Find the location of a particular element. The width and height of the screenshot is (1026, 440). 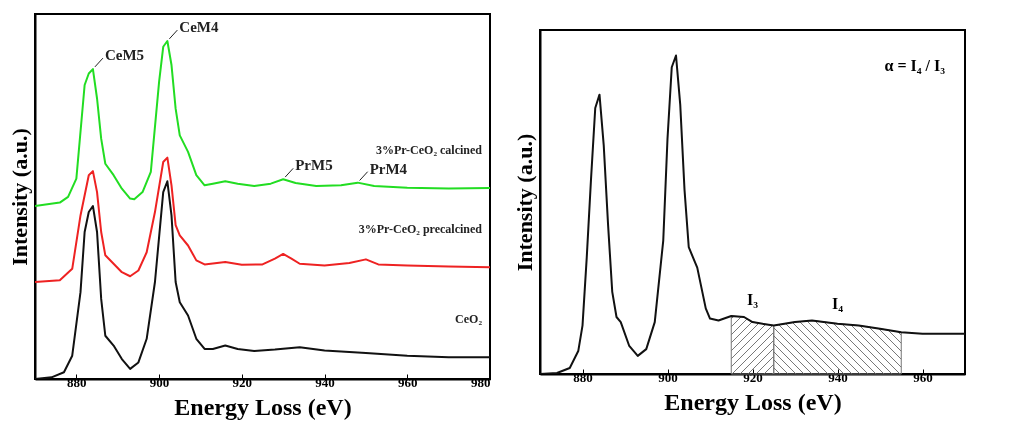

text: 3%Pr-CeO₂ calcined is located at coordinates (429, 150).